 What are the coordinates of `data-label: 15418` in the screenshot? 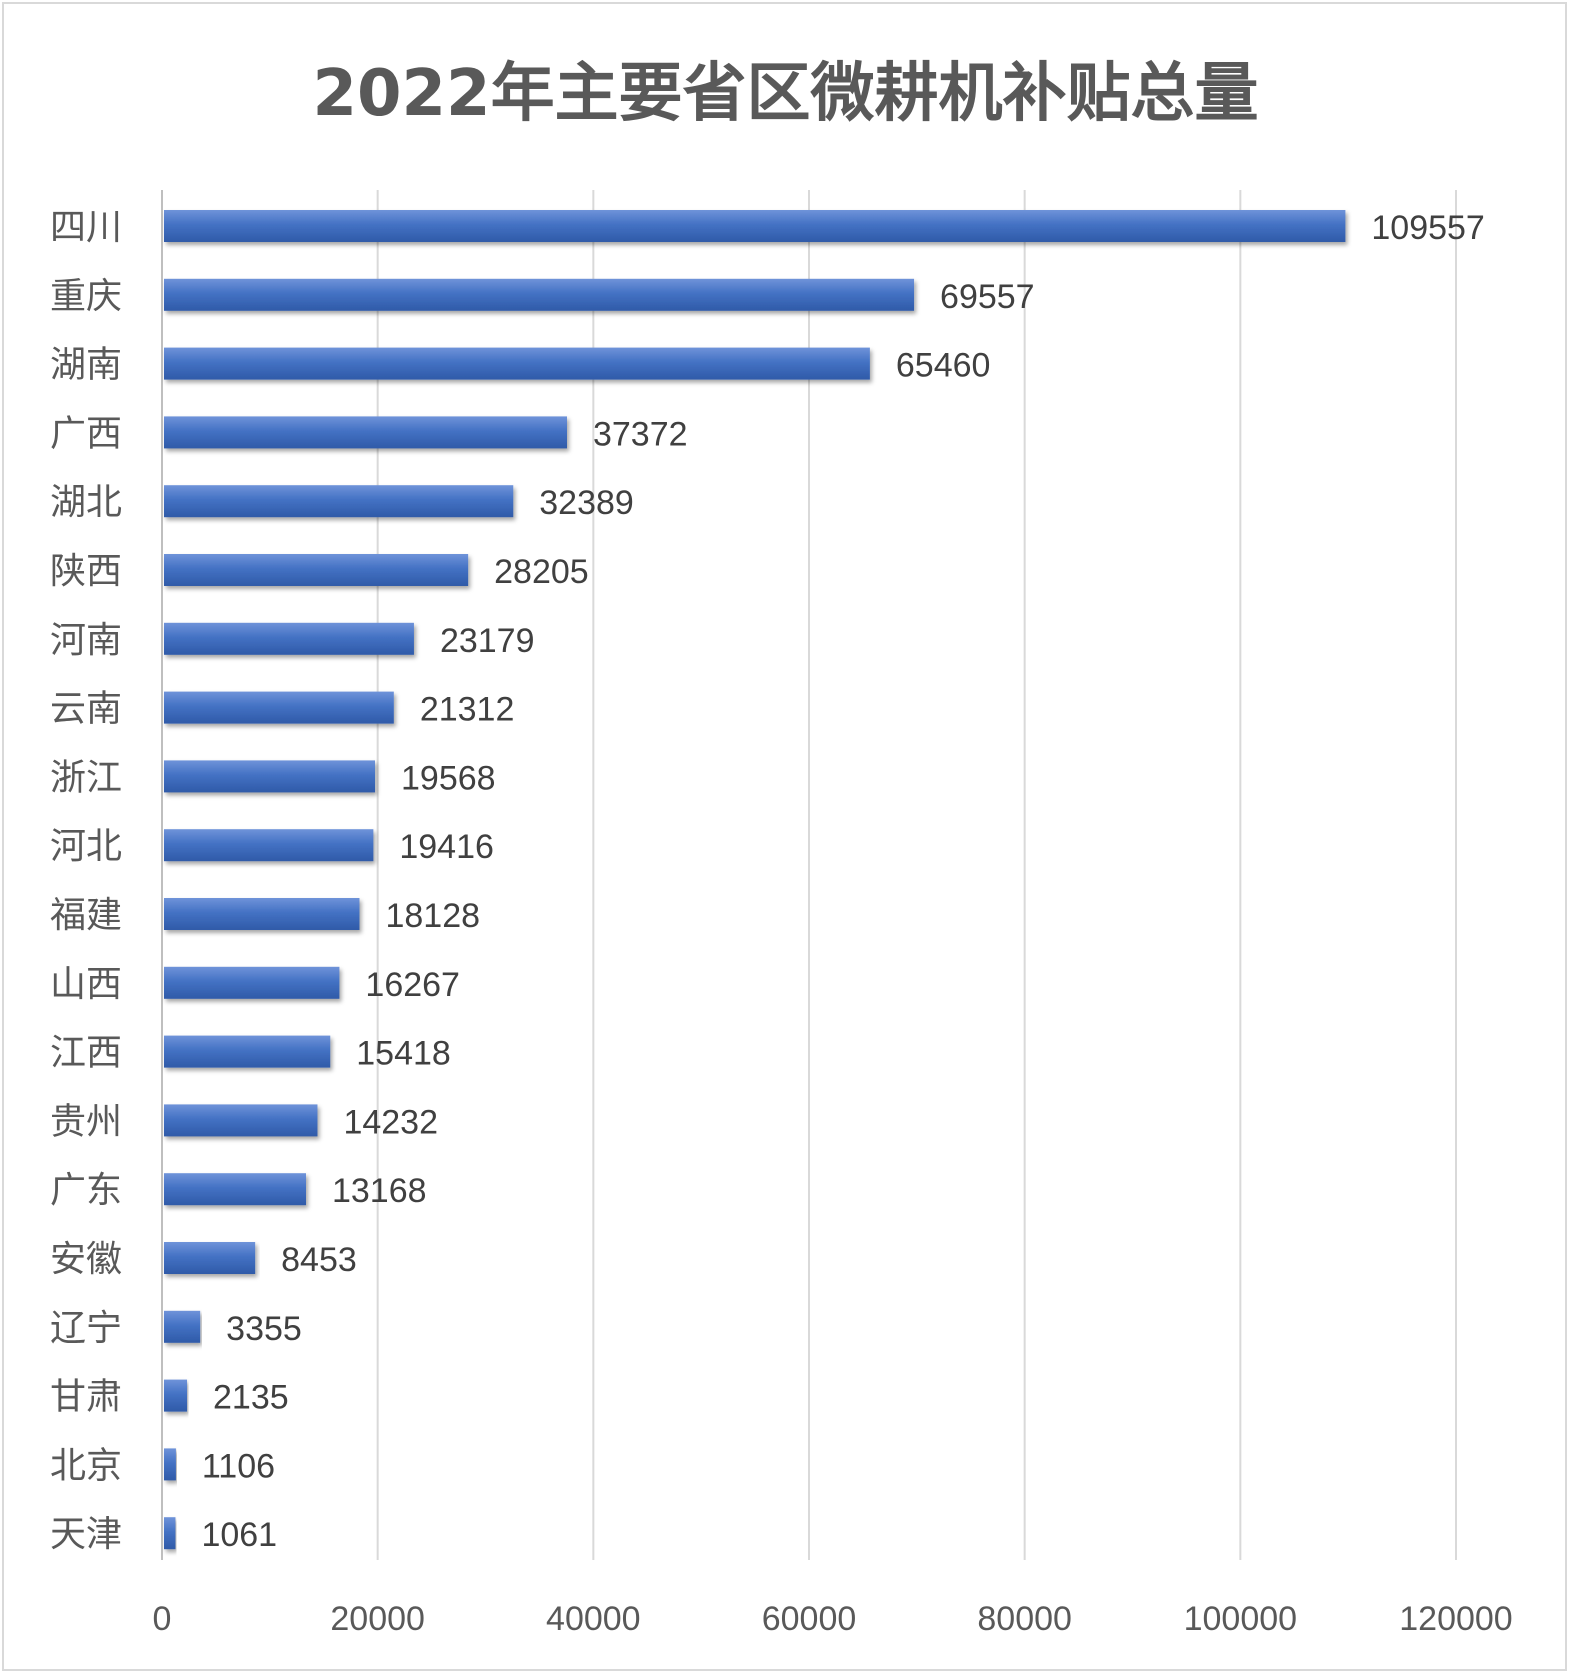 It's located at (403, 1054).